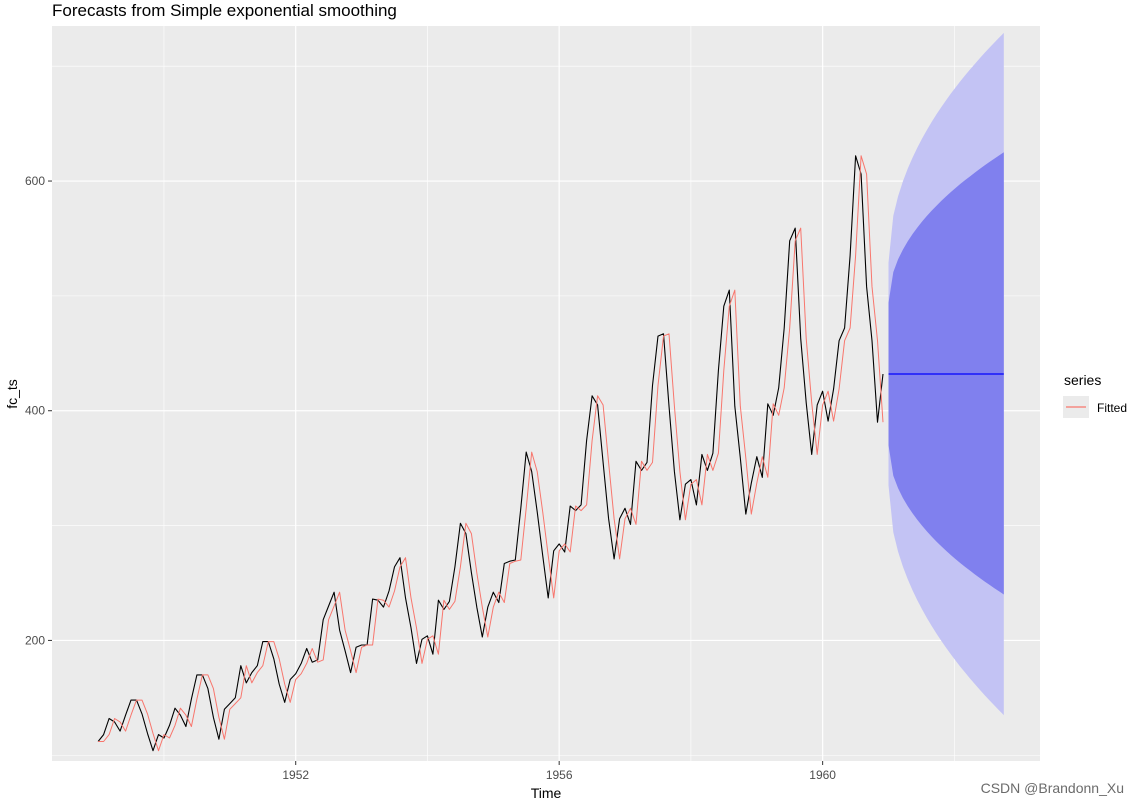  I want to click on x-tick-label: 1960, so click(822, 775).